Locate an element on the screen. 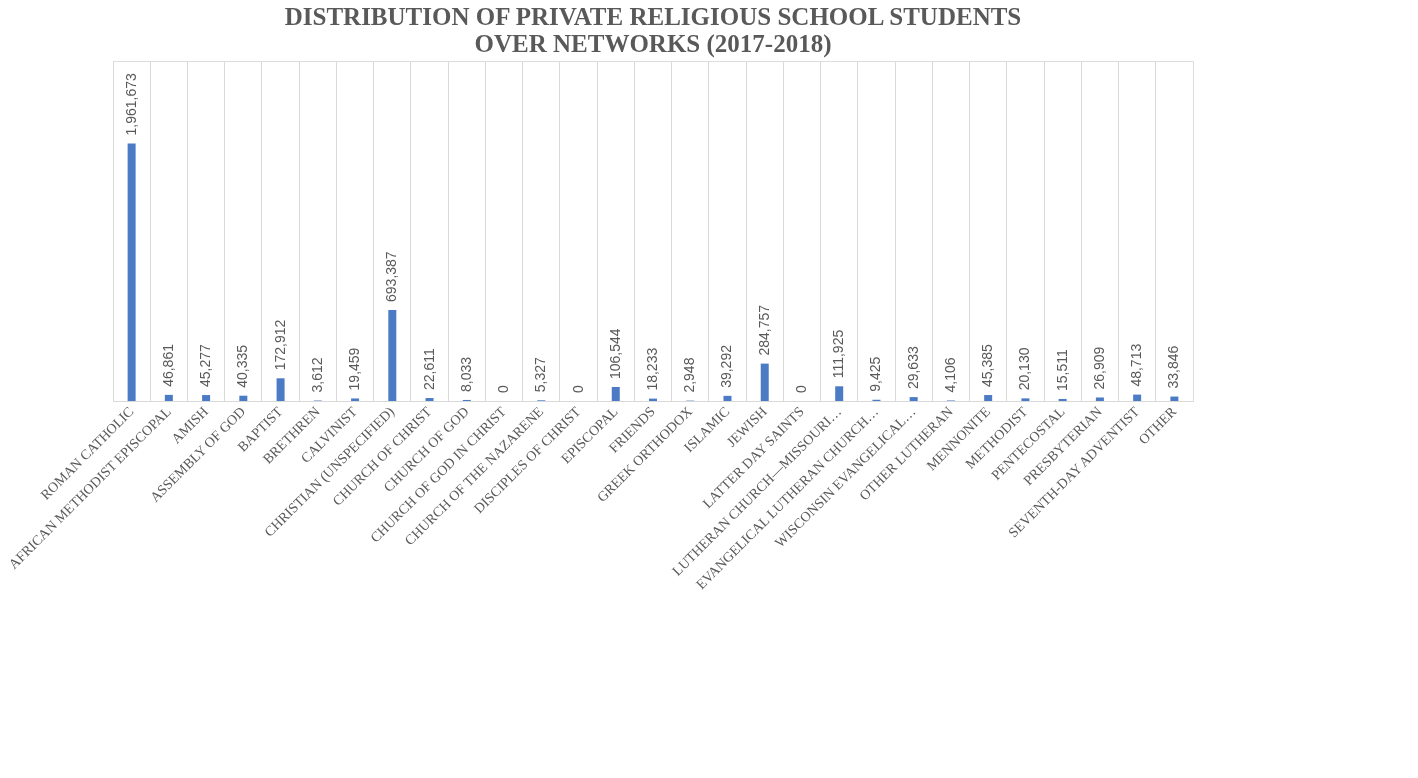  data-label: 40,335 is located at coordinates (242, 366).